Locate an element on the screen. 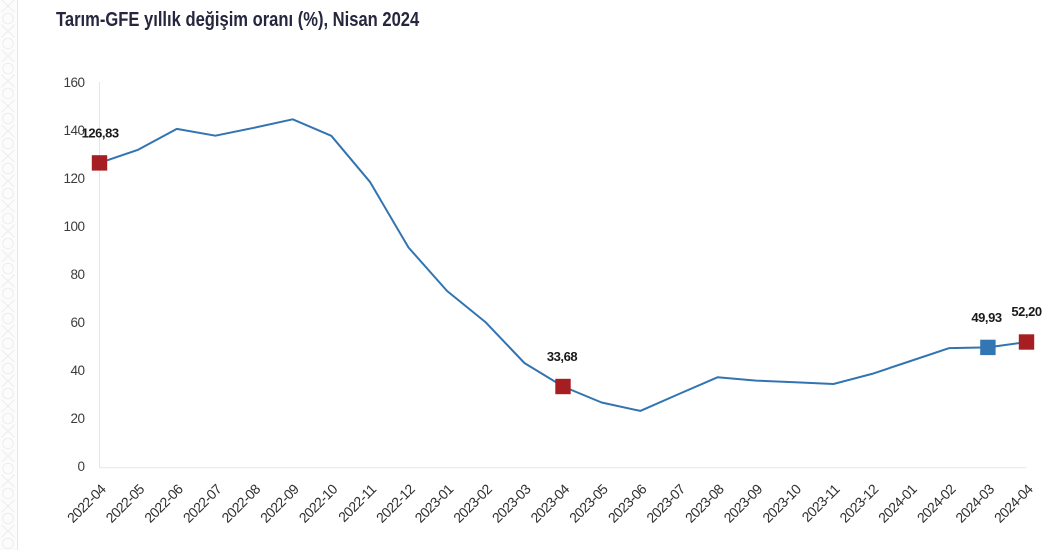 Image resolution: width=1063 pixels, height=550 pixels. svg-text: 2023-10 is located at coordinates (781, 503).